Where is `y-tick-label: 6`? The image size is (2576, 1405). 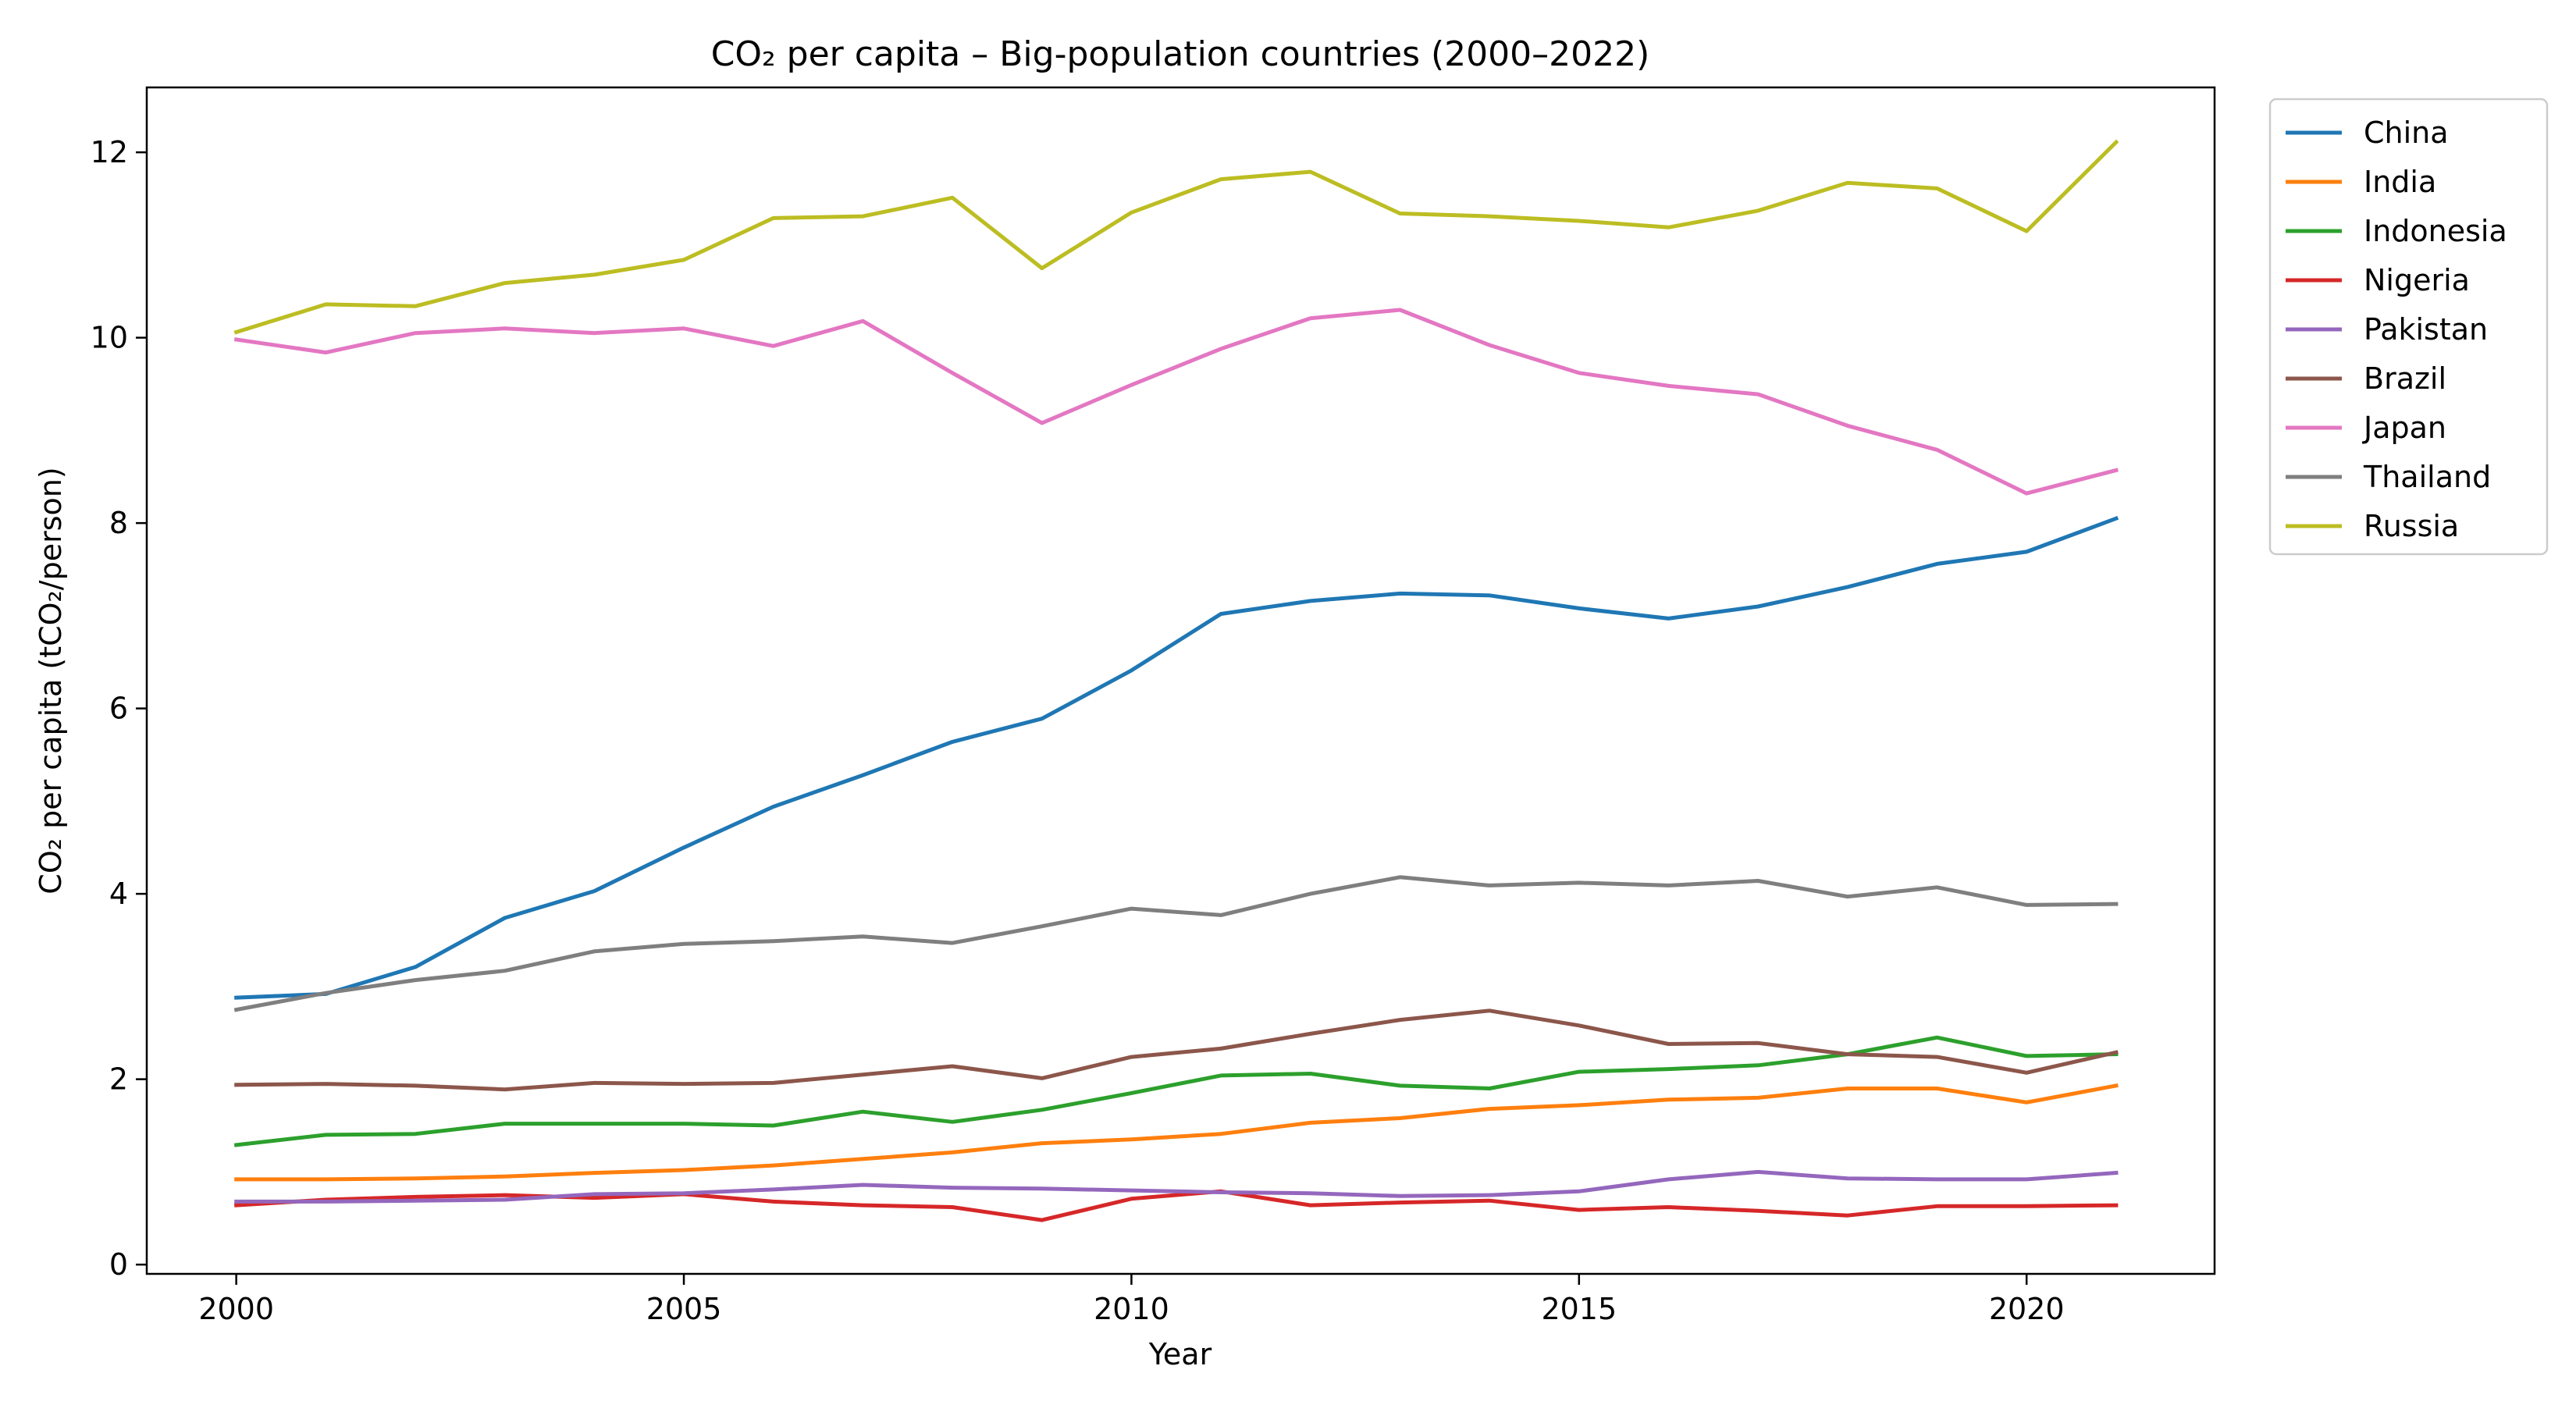
y-tick-label: 6 is located at coordinates (119, 709).